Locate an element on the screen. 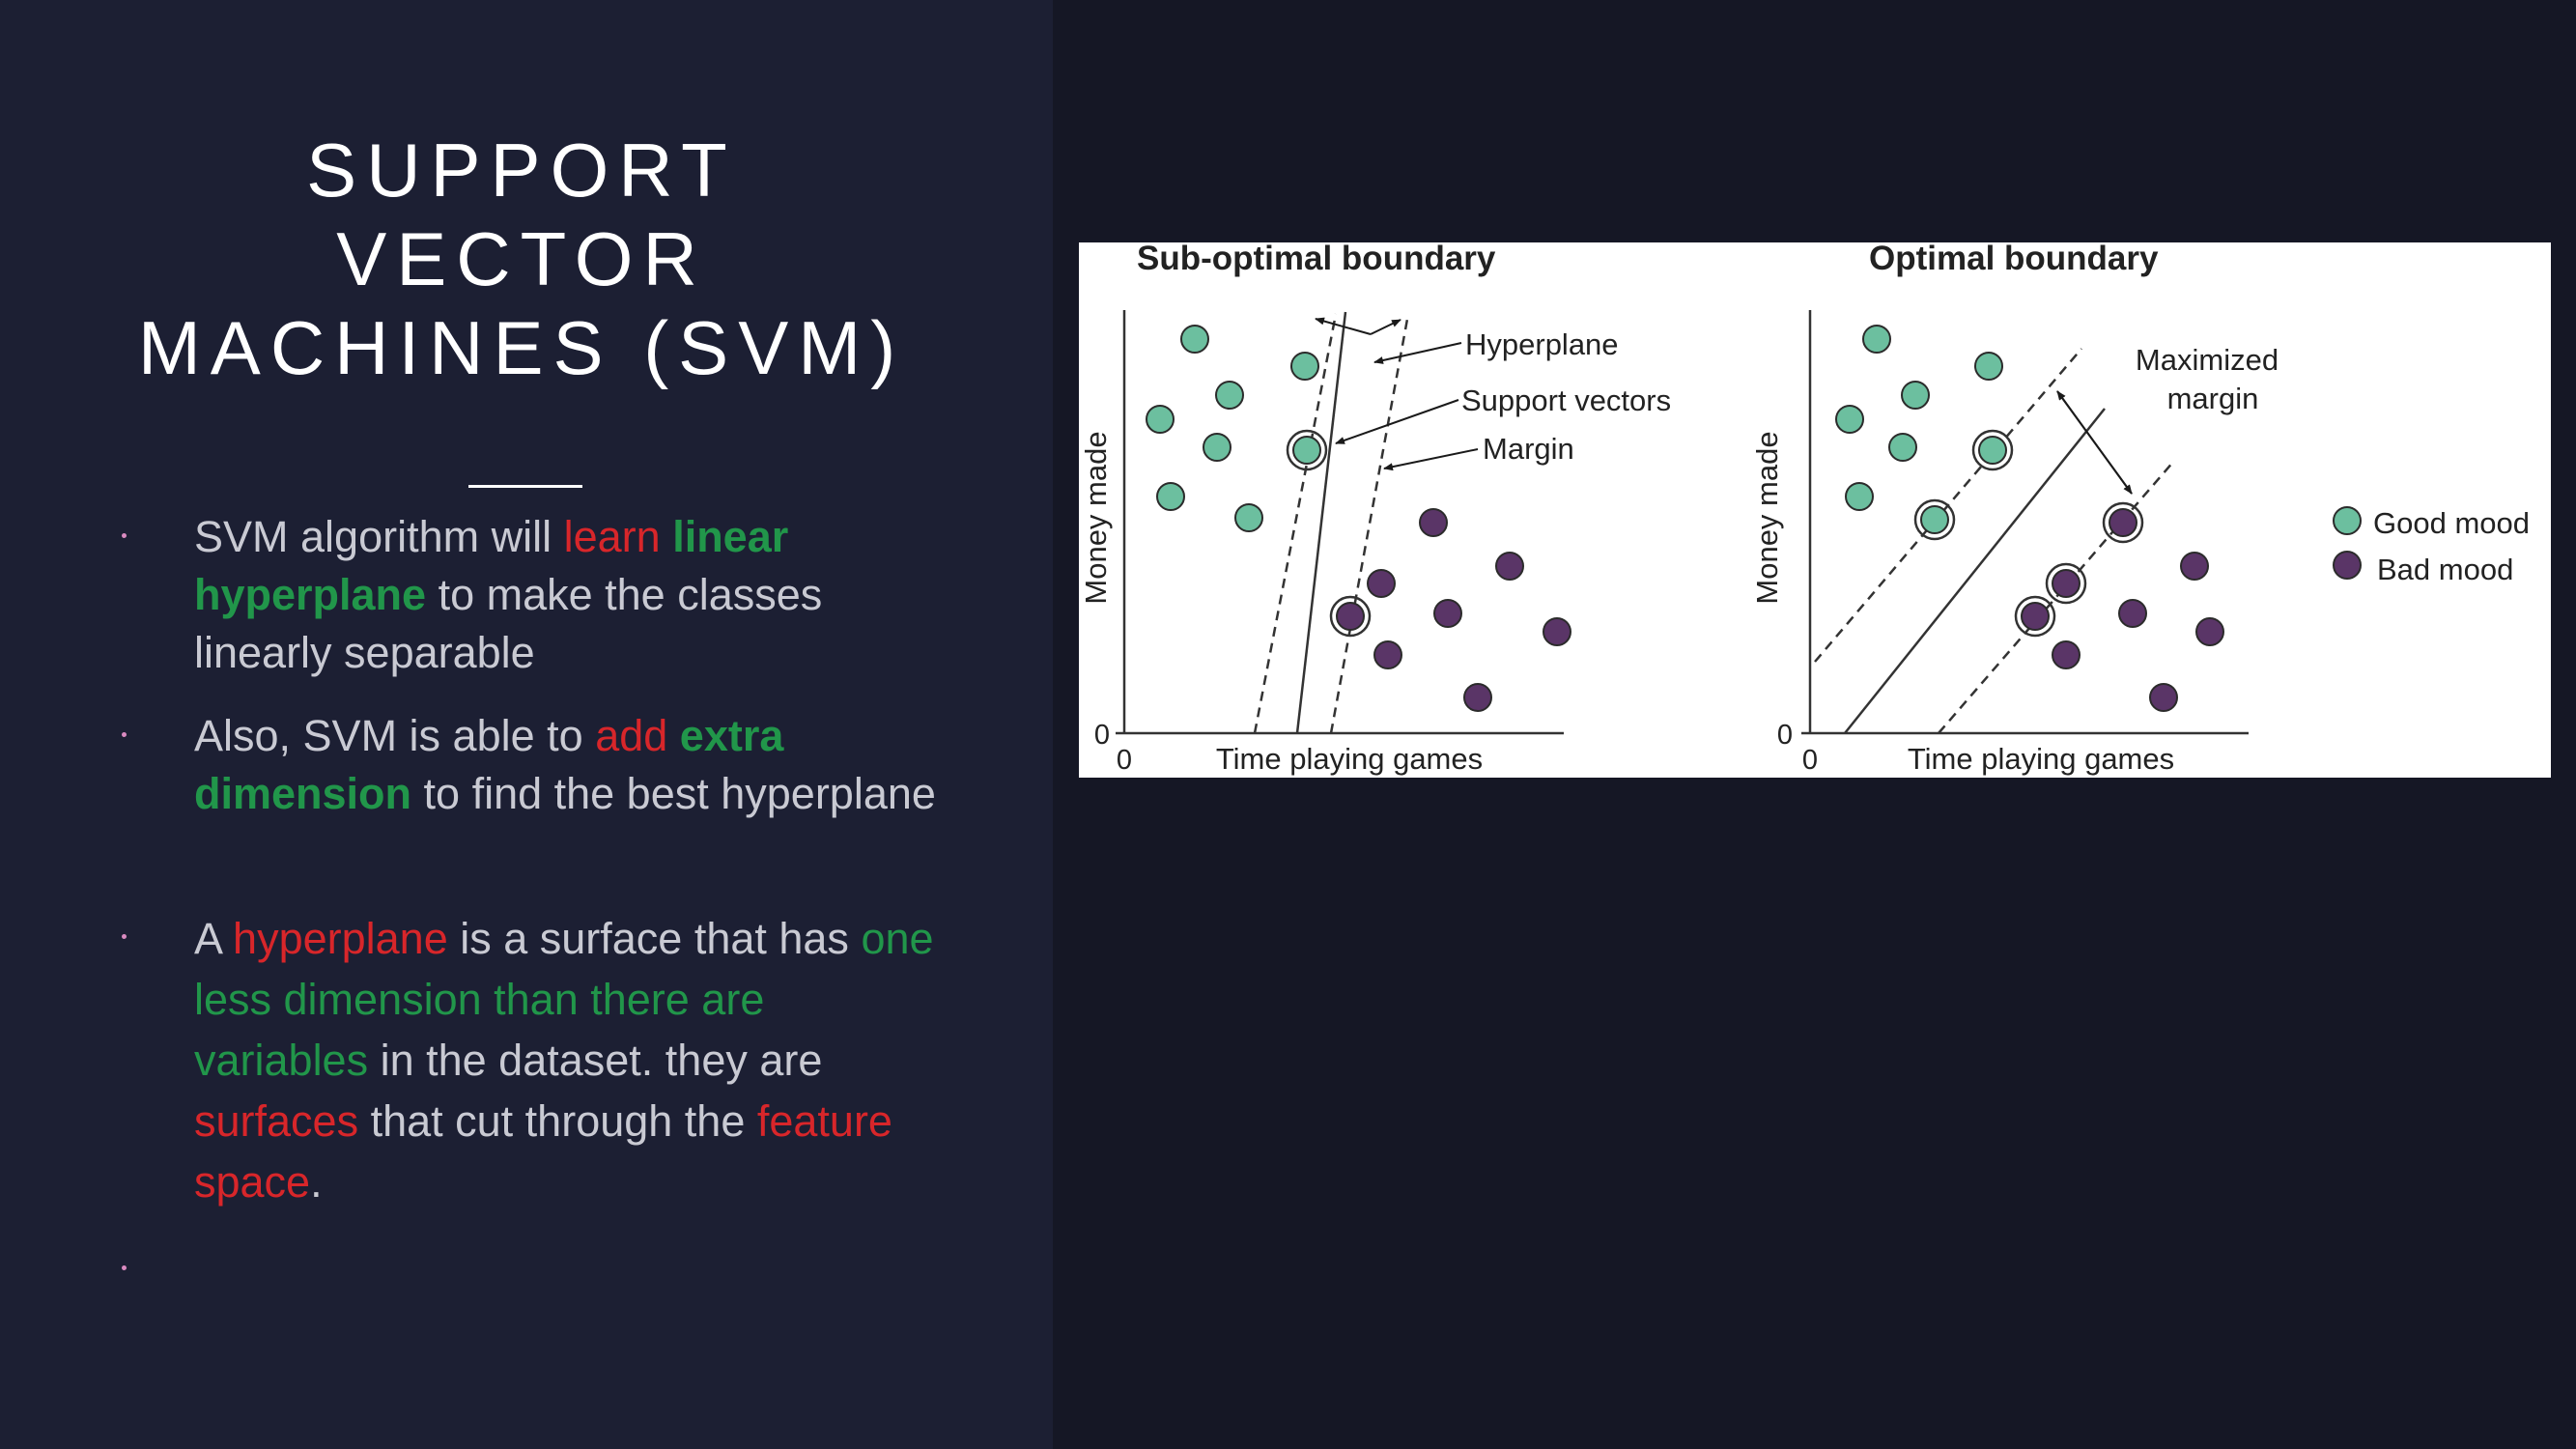 The width and height of the screenshot is (2576, 1449). annotation-maximized: Maximized is located at coordinates (2207, 360).